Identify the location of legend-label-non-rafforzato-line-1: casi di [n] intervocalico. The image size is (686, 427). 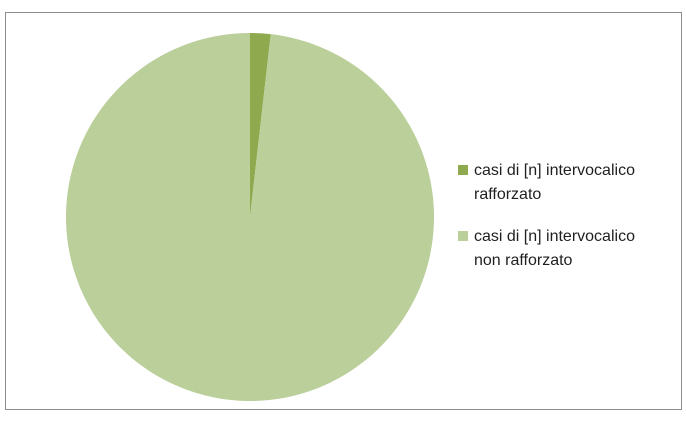
(554, 236).